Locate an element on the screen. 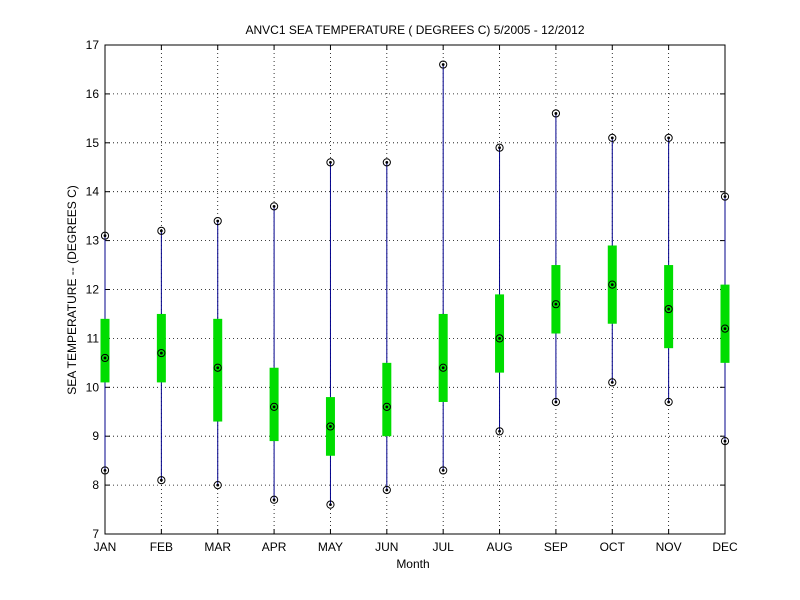 This screenshot has width=800, height=600. x-axis-label: Month is located at coordinates (412, 564).